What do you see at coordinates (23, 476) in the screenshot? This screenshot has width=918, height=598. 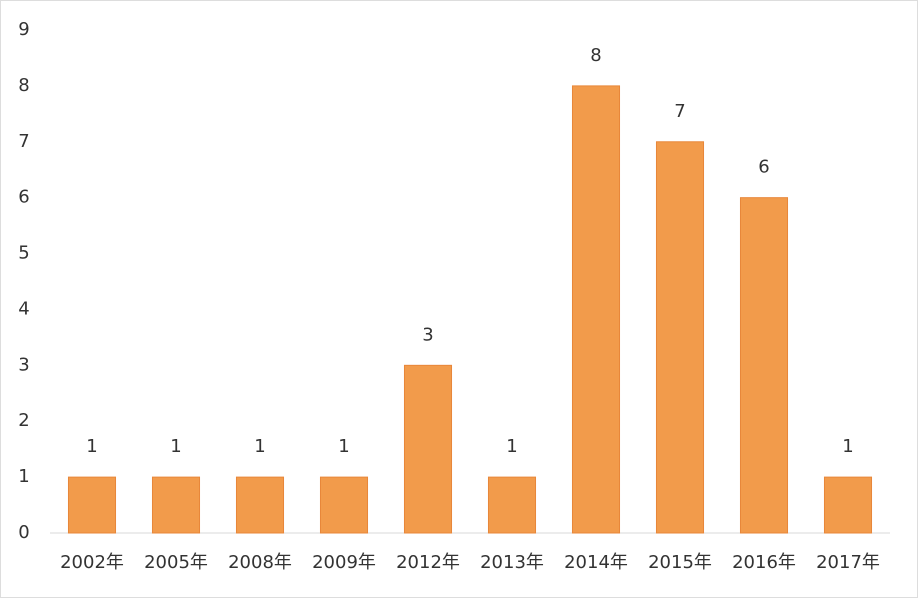 I see `y-tick-label: 1` at bounding box center [23, 476].